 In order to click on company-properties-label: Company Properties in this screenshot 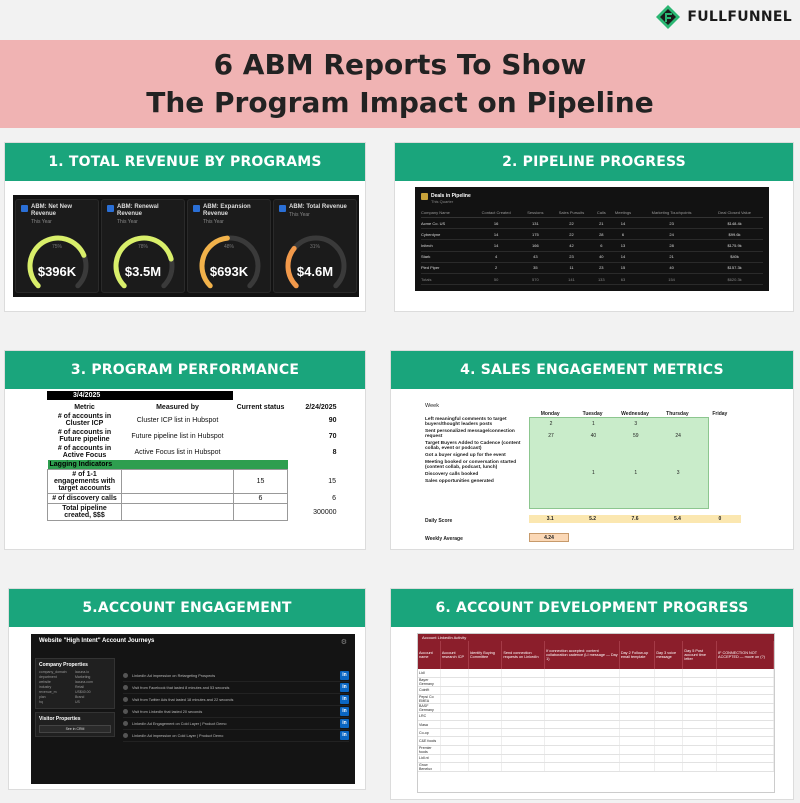, I will do `click(63, 665)`.